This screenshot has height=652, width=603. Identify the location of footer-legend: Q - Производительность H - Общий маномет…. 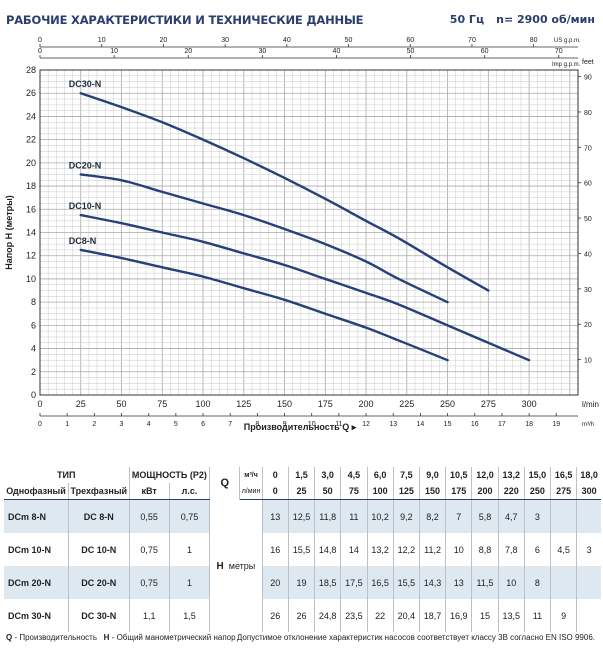
(121, 637).